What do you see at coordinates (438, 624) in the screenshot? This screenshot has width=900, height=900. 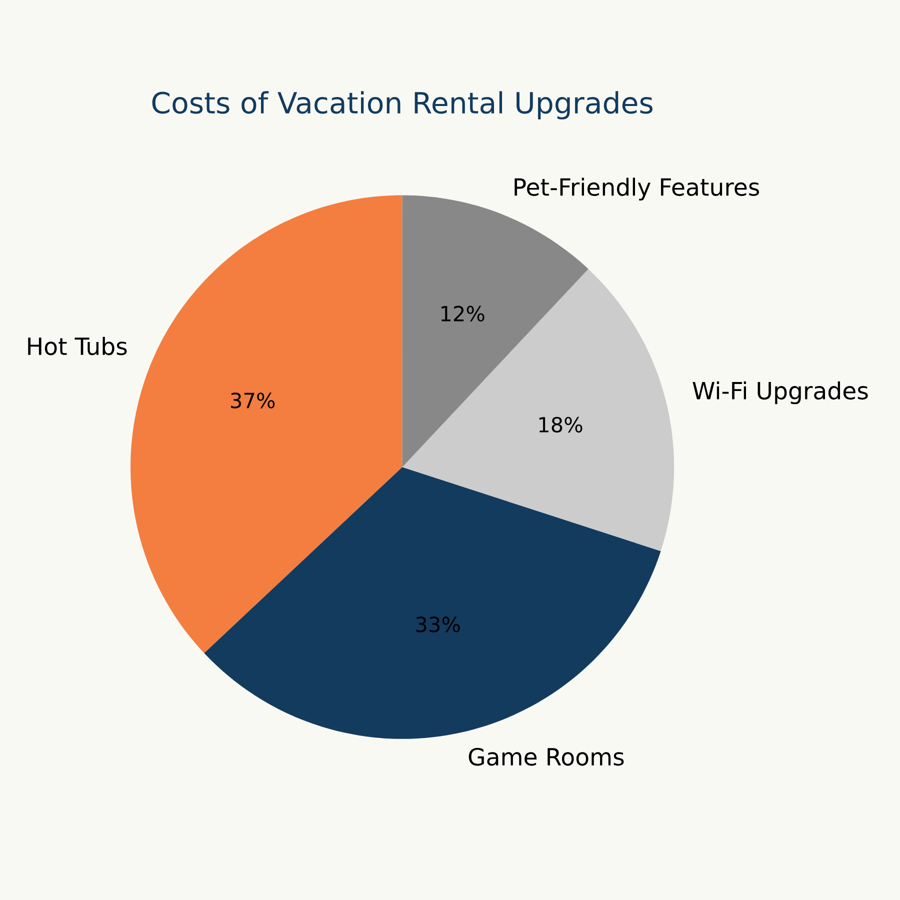 I see `data-label: 33%` at bounding box center [438, 624].